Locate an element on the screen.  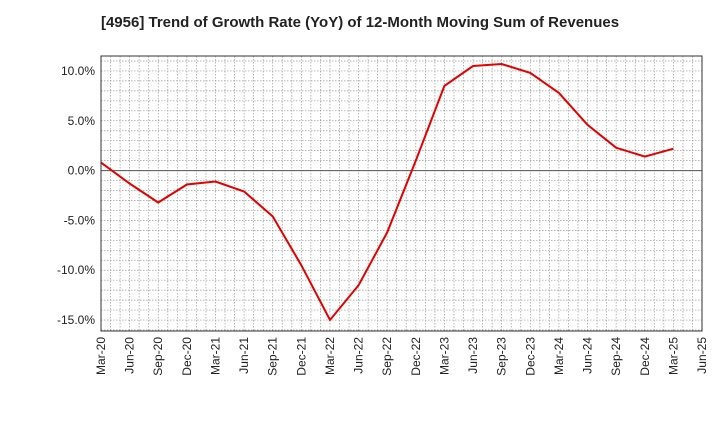
y-tick-label: -5.0% is located at coordinates (80, 220).